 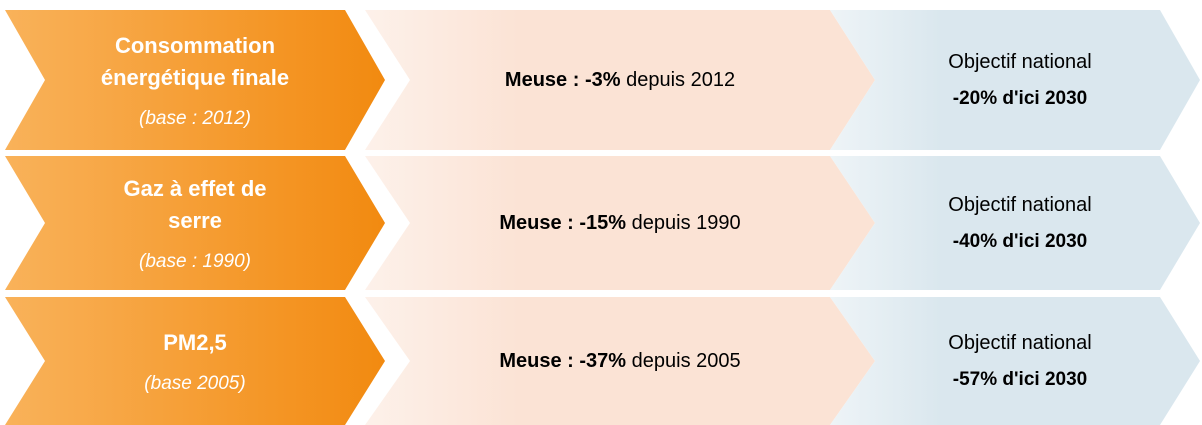 I want to click on meuse-value: -15%, so click(x=603, y=222).